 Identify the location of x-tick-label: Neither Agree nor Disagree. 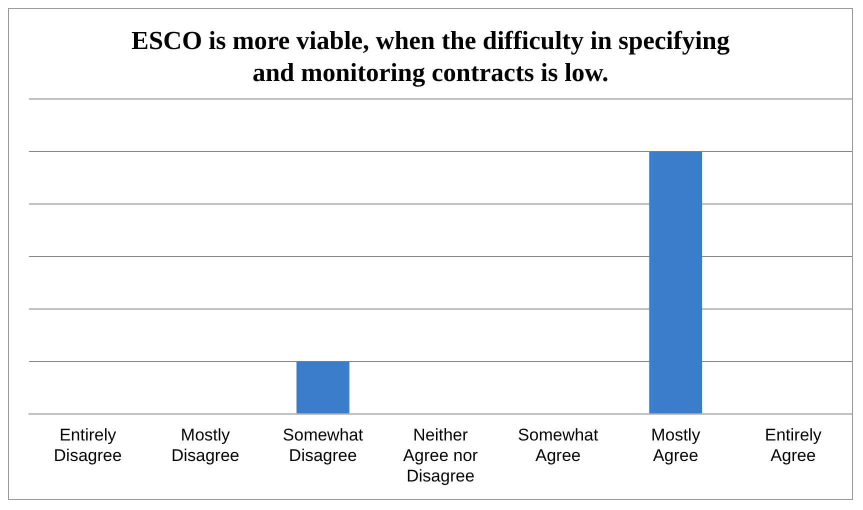
(440, 456).